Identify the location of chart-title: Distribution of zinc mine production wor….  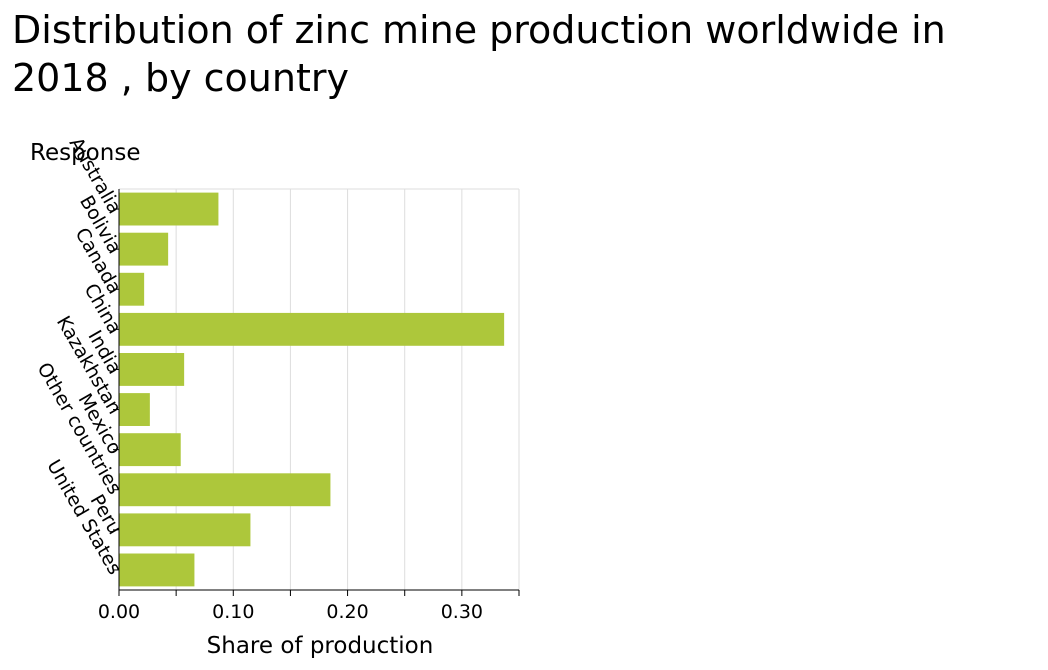
(479, 54).